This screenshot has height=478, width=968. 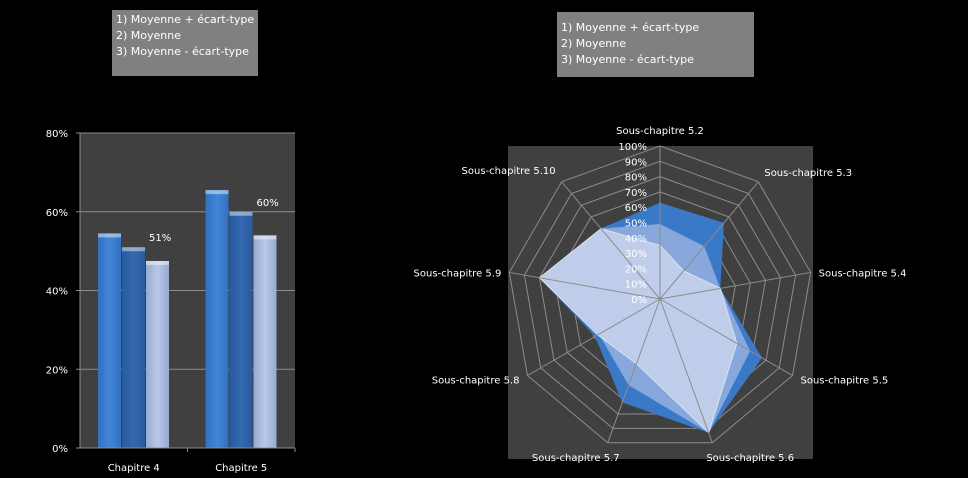 I want to click on y-tick-label: 80%, so click(x=57, y=134).